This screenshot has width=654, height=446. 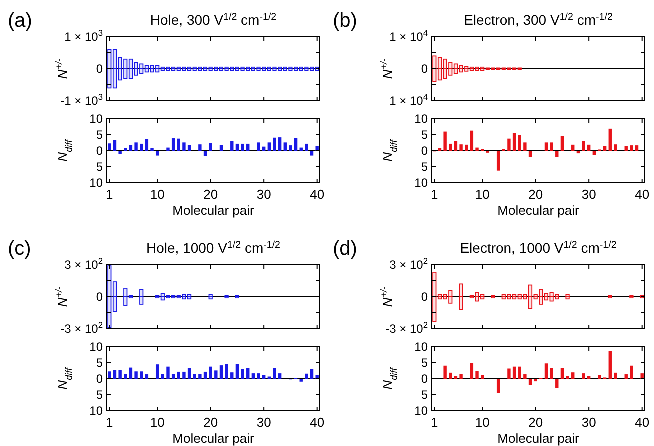 What do you see at coordinates (642, 422) in the screenshot?
I see `x-tick-label: 40` at bounding box center [642, 422].